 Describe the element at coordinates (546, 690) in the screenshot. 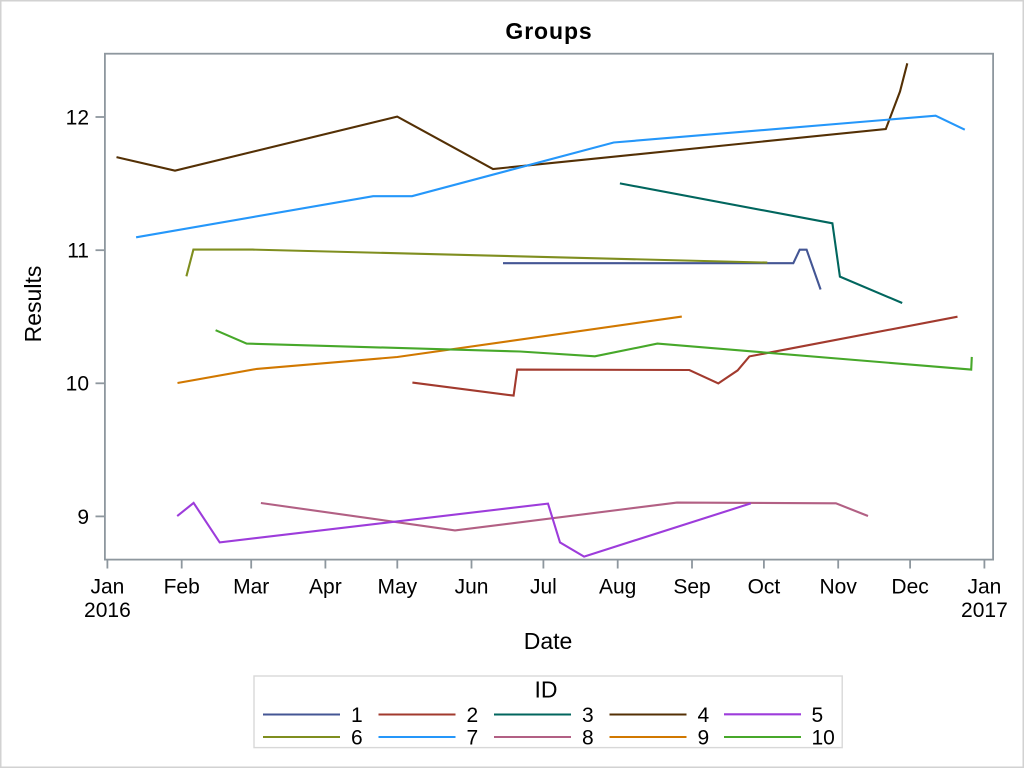

I see `svg-text: ID` at that location.